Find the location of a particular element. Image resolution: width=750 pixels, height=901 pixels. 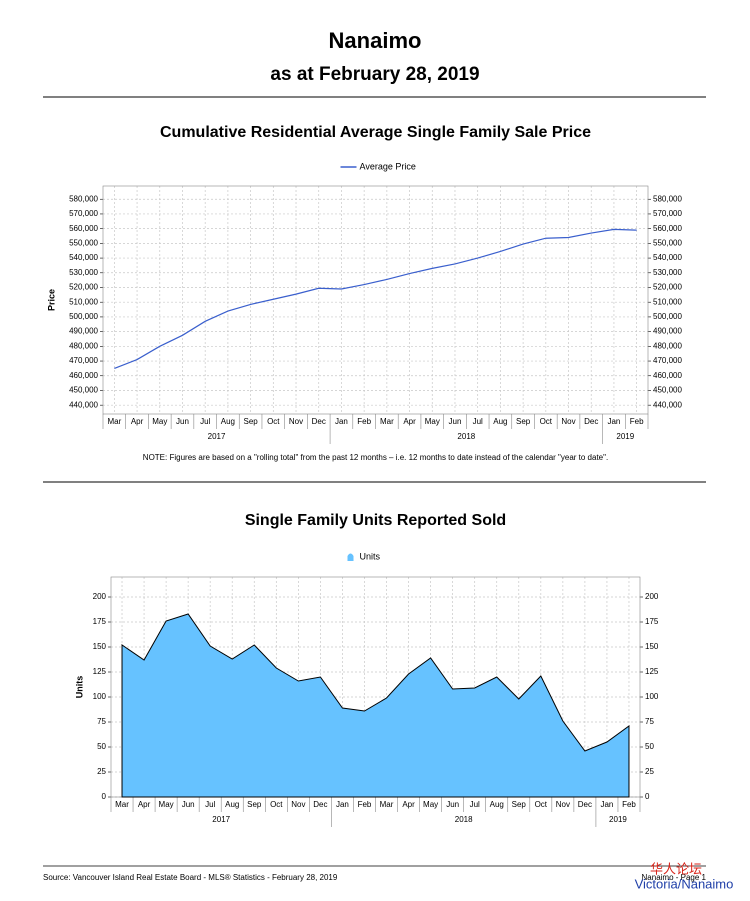

y-tick-label: 100 is located at coordinates (100, 696).